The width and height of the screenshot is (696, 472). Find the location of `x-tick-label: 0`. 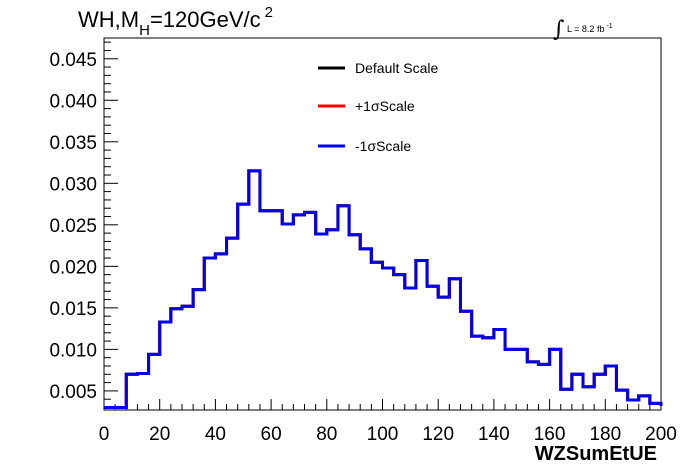

x-tick-label: 0 is located at coordinates (104, 434).